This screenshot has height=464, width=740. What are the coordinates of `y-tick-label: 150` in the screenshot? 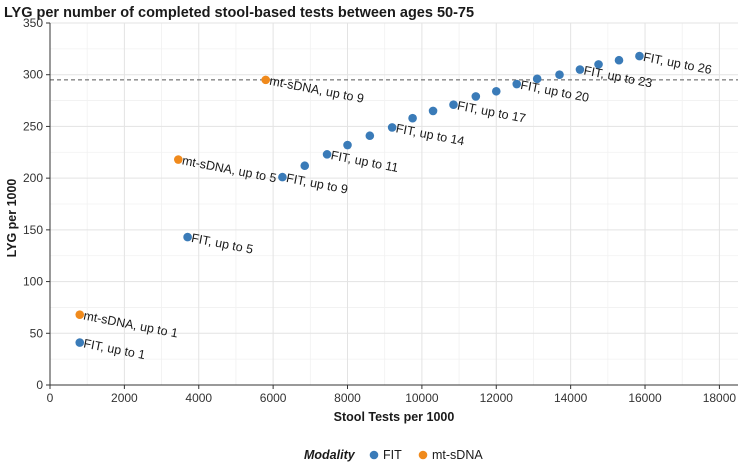 It's located at (33, 230).